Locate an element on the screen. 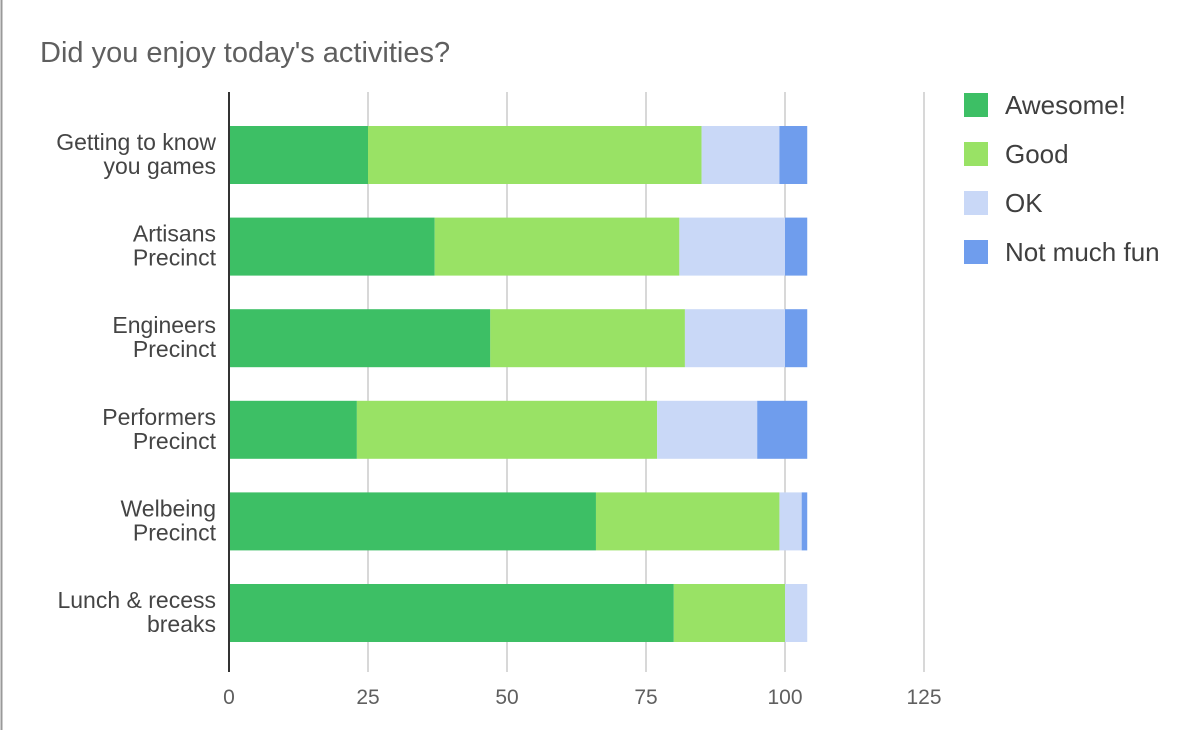  category-label: Artisans is located at coordinates (174, 234).